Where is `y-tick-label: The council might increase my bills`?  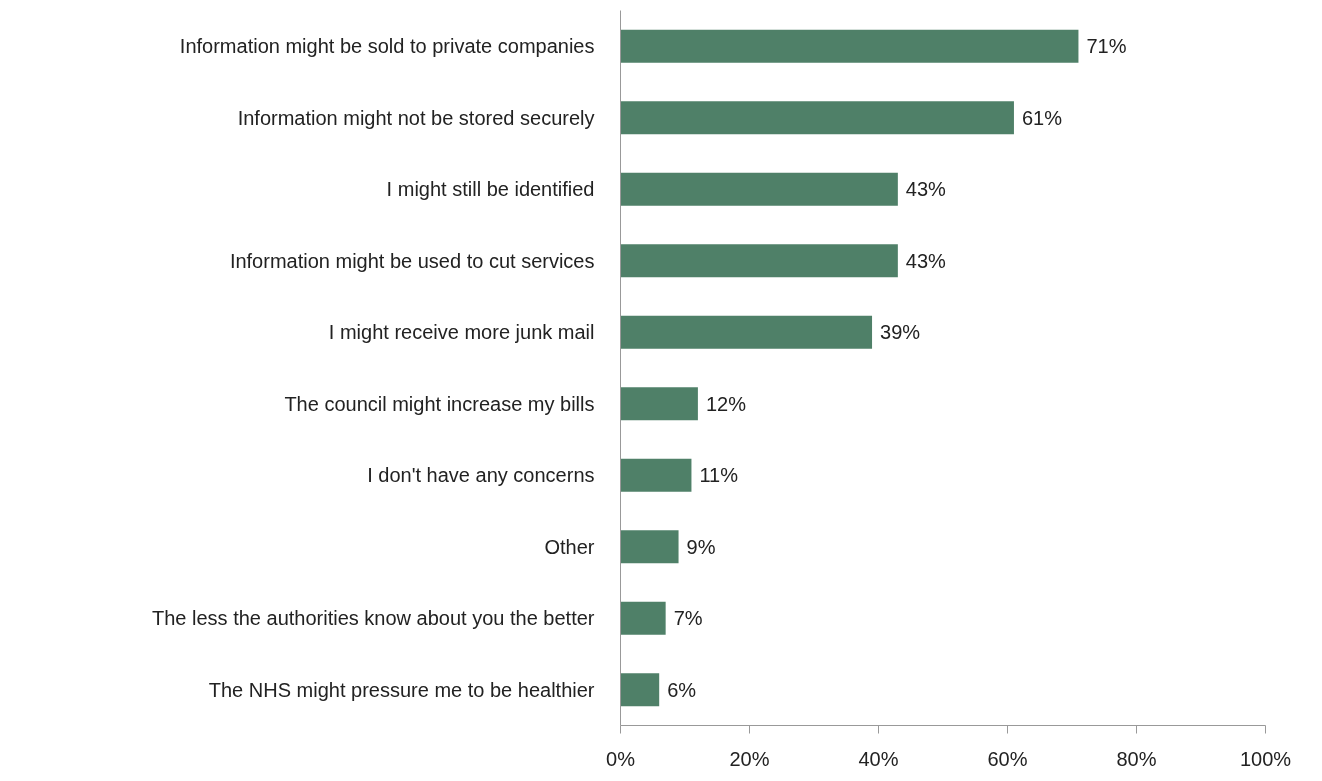 y-tick-label: The council might increase my bills is located at coordinates (439, 403).